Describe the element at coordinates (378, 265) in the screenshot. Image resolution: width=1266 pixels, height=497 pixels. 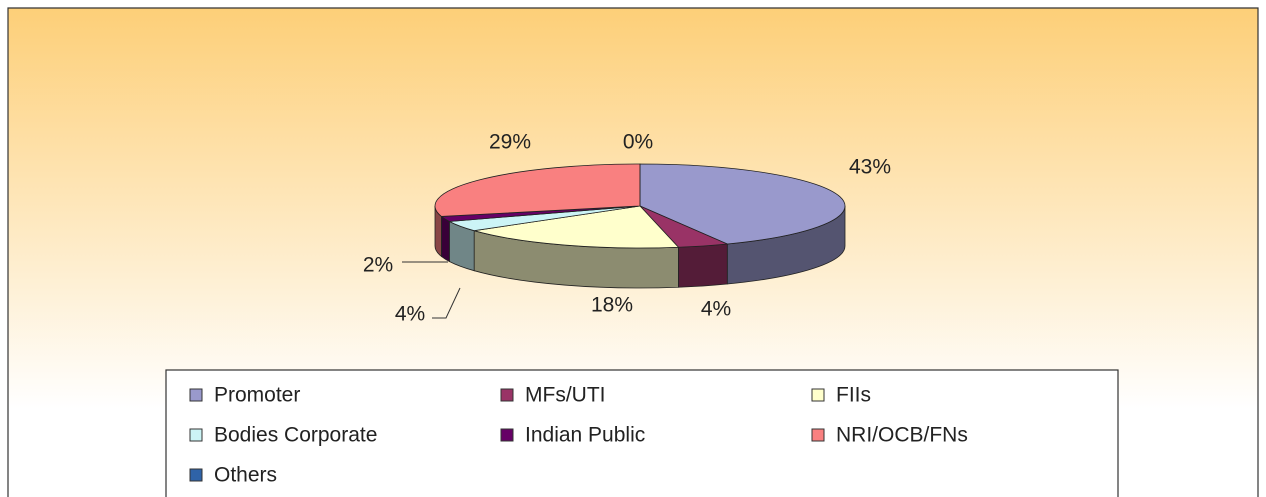
I see `data-label: 2%` at that location.